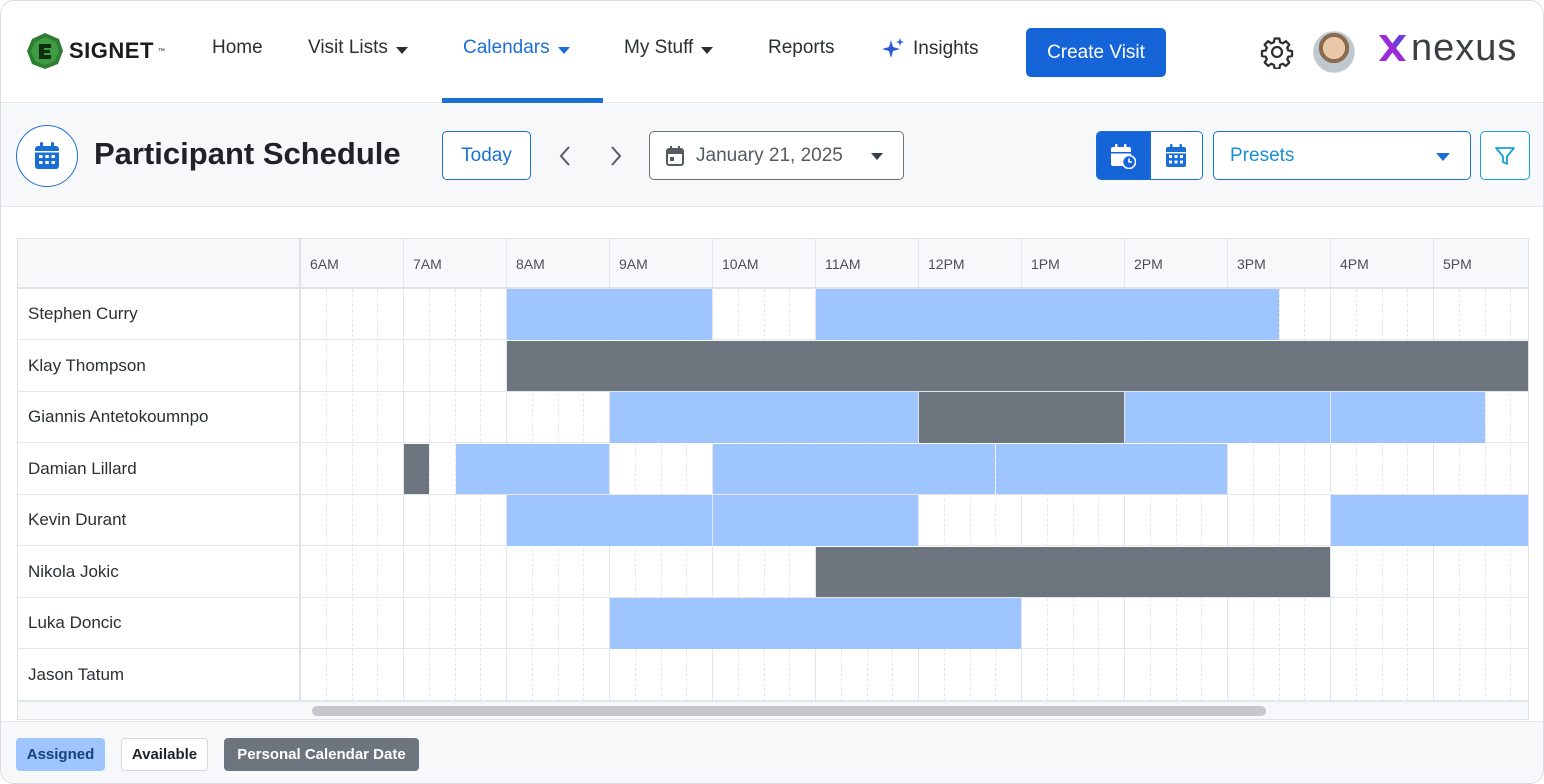 This screenshot has width=1544, height=784. Describe the element at coordinates (82, 468) in the screenshot. I see `participant-name: Damian Lillard` at that location.